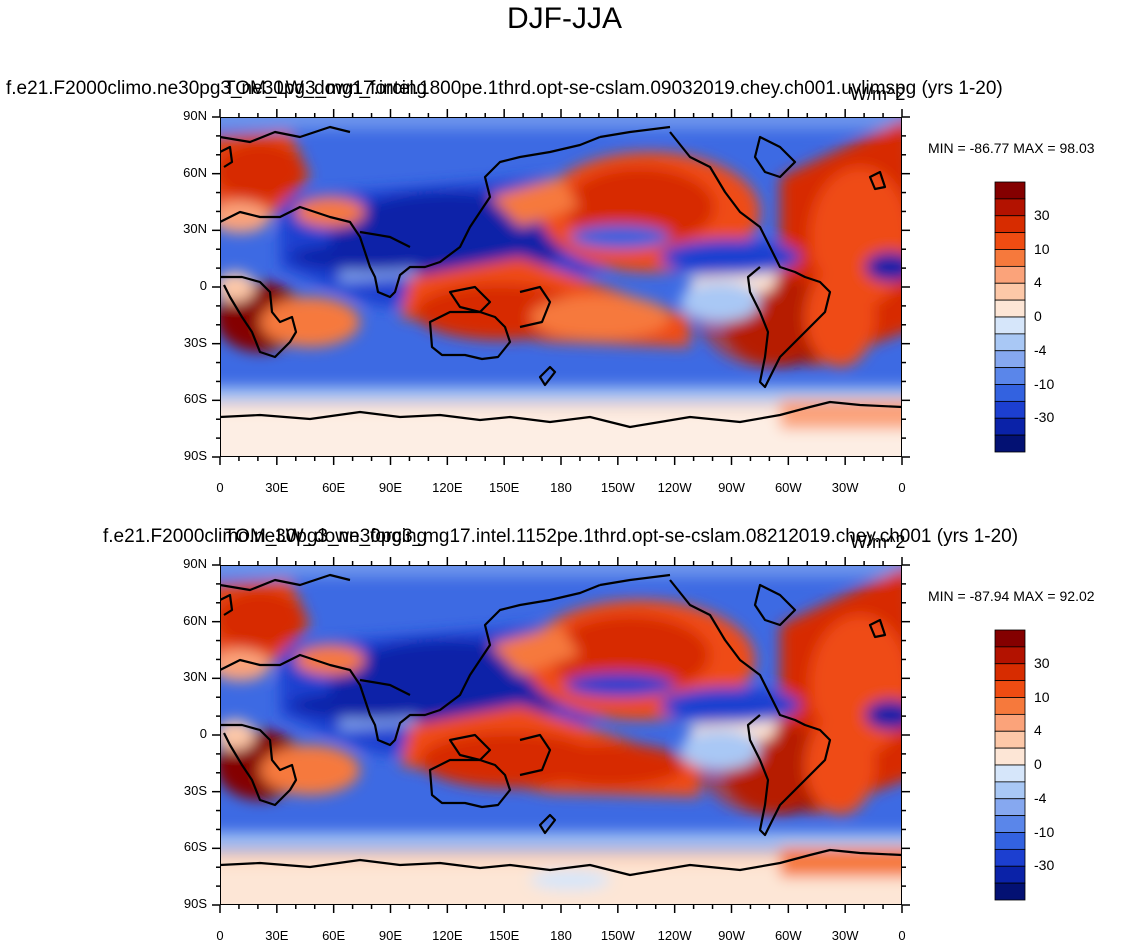 The width and height of the screenshot is (1129, 945). I want to click on panel-2-x-tick-label: 180, so click(561, 935).